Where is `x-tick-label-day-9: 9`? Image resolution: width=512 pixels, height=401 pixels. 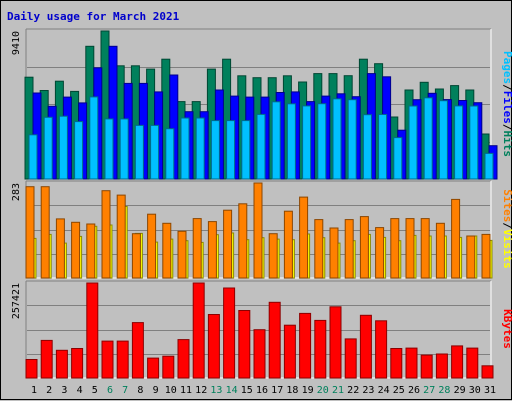
x-tick-label-day-9: 9 is located at coordinates (156, 390).